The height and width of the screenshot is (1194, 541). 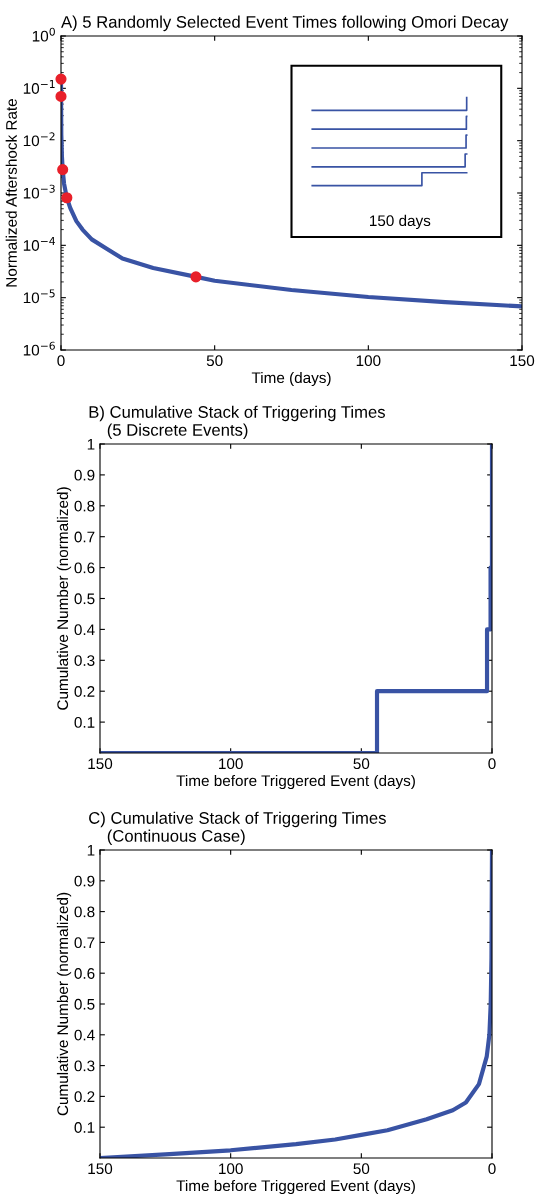 What do you see at coordinates (237, 422) in the screenshot?
I see `chart-title: B) Cumulative Stack of Triggering Times (5 Discrete Events)` at bounding box center [237, 422].